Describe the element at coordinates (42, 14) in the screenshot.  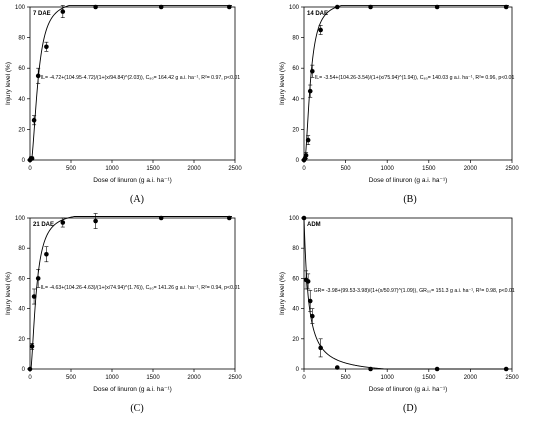
I see `panel-label: 7 DAE` at that location.